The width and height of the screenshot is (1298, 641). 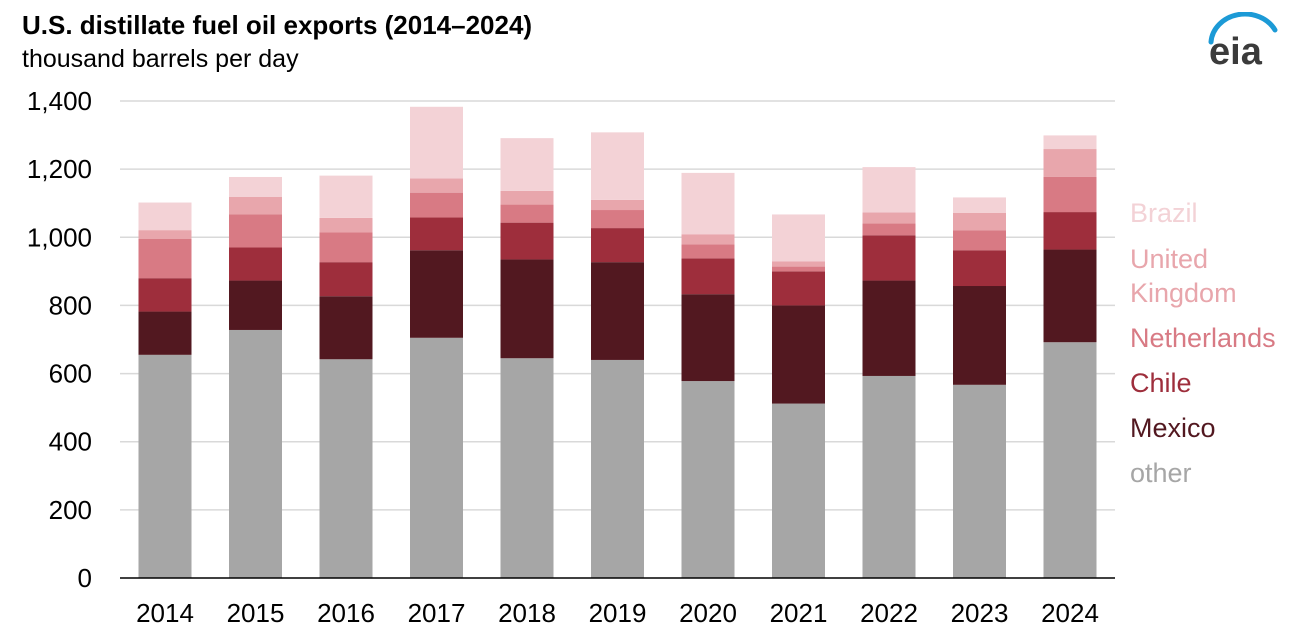 I want to click on x-tick-label: 2019, so click(x=618, y=613).